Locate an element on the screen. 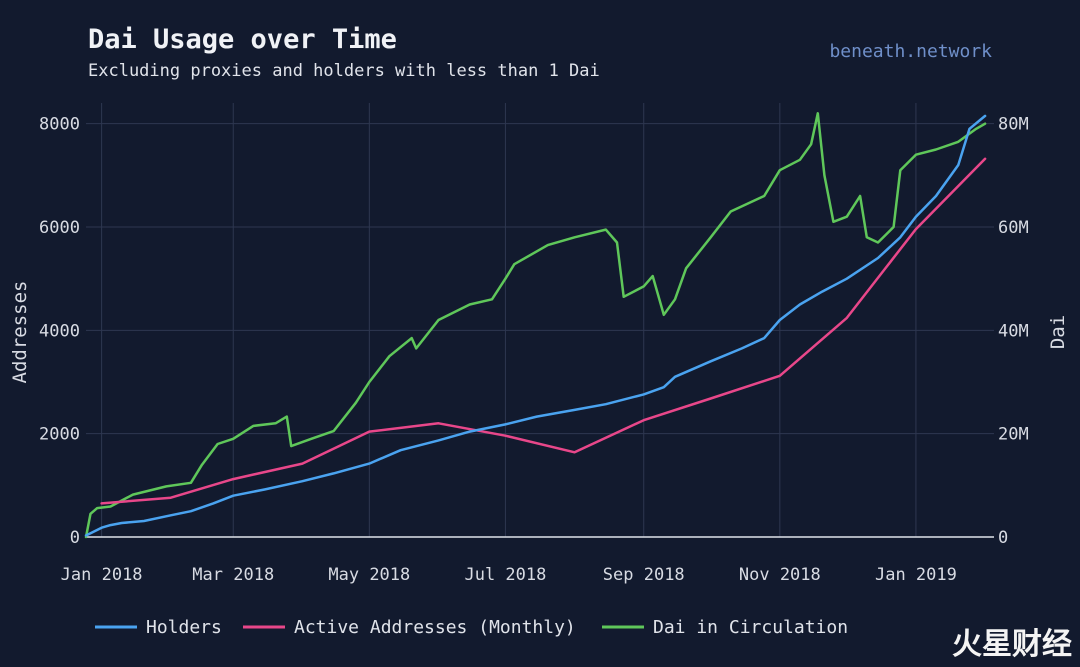  y-axis-title: Addresses is located at coordinates (20, 332).